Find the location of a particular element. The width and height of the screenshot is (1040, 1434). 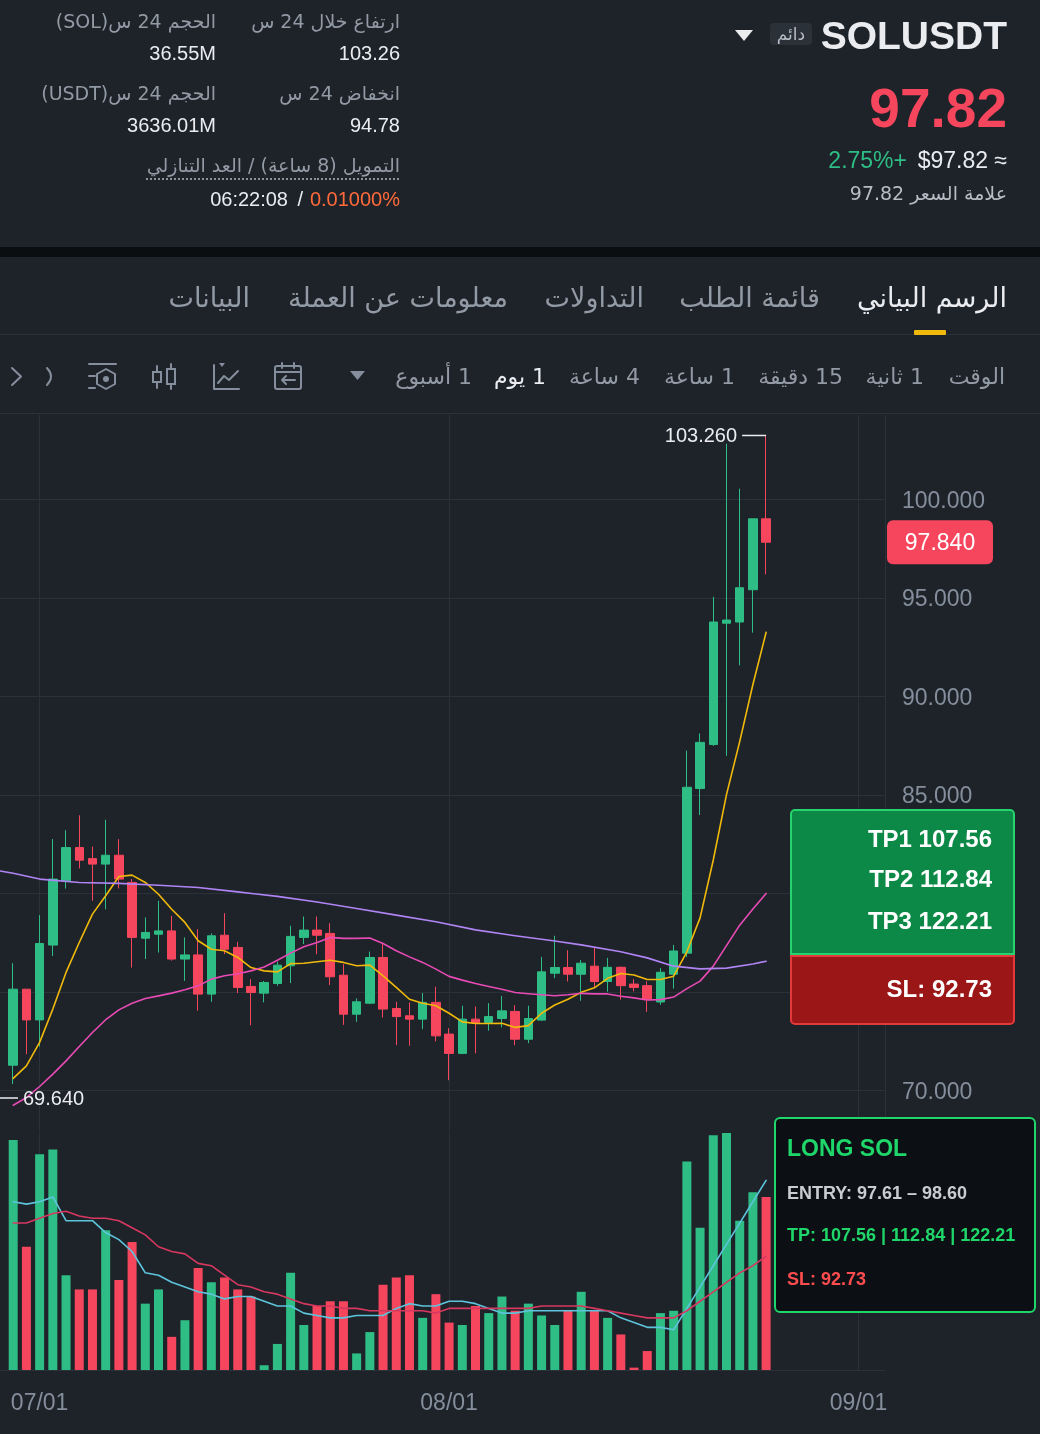

line-series is located at coordinates (389, 999).